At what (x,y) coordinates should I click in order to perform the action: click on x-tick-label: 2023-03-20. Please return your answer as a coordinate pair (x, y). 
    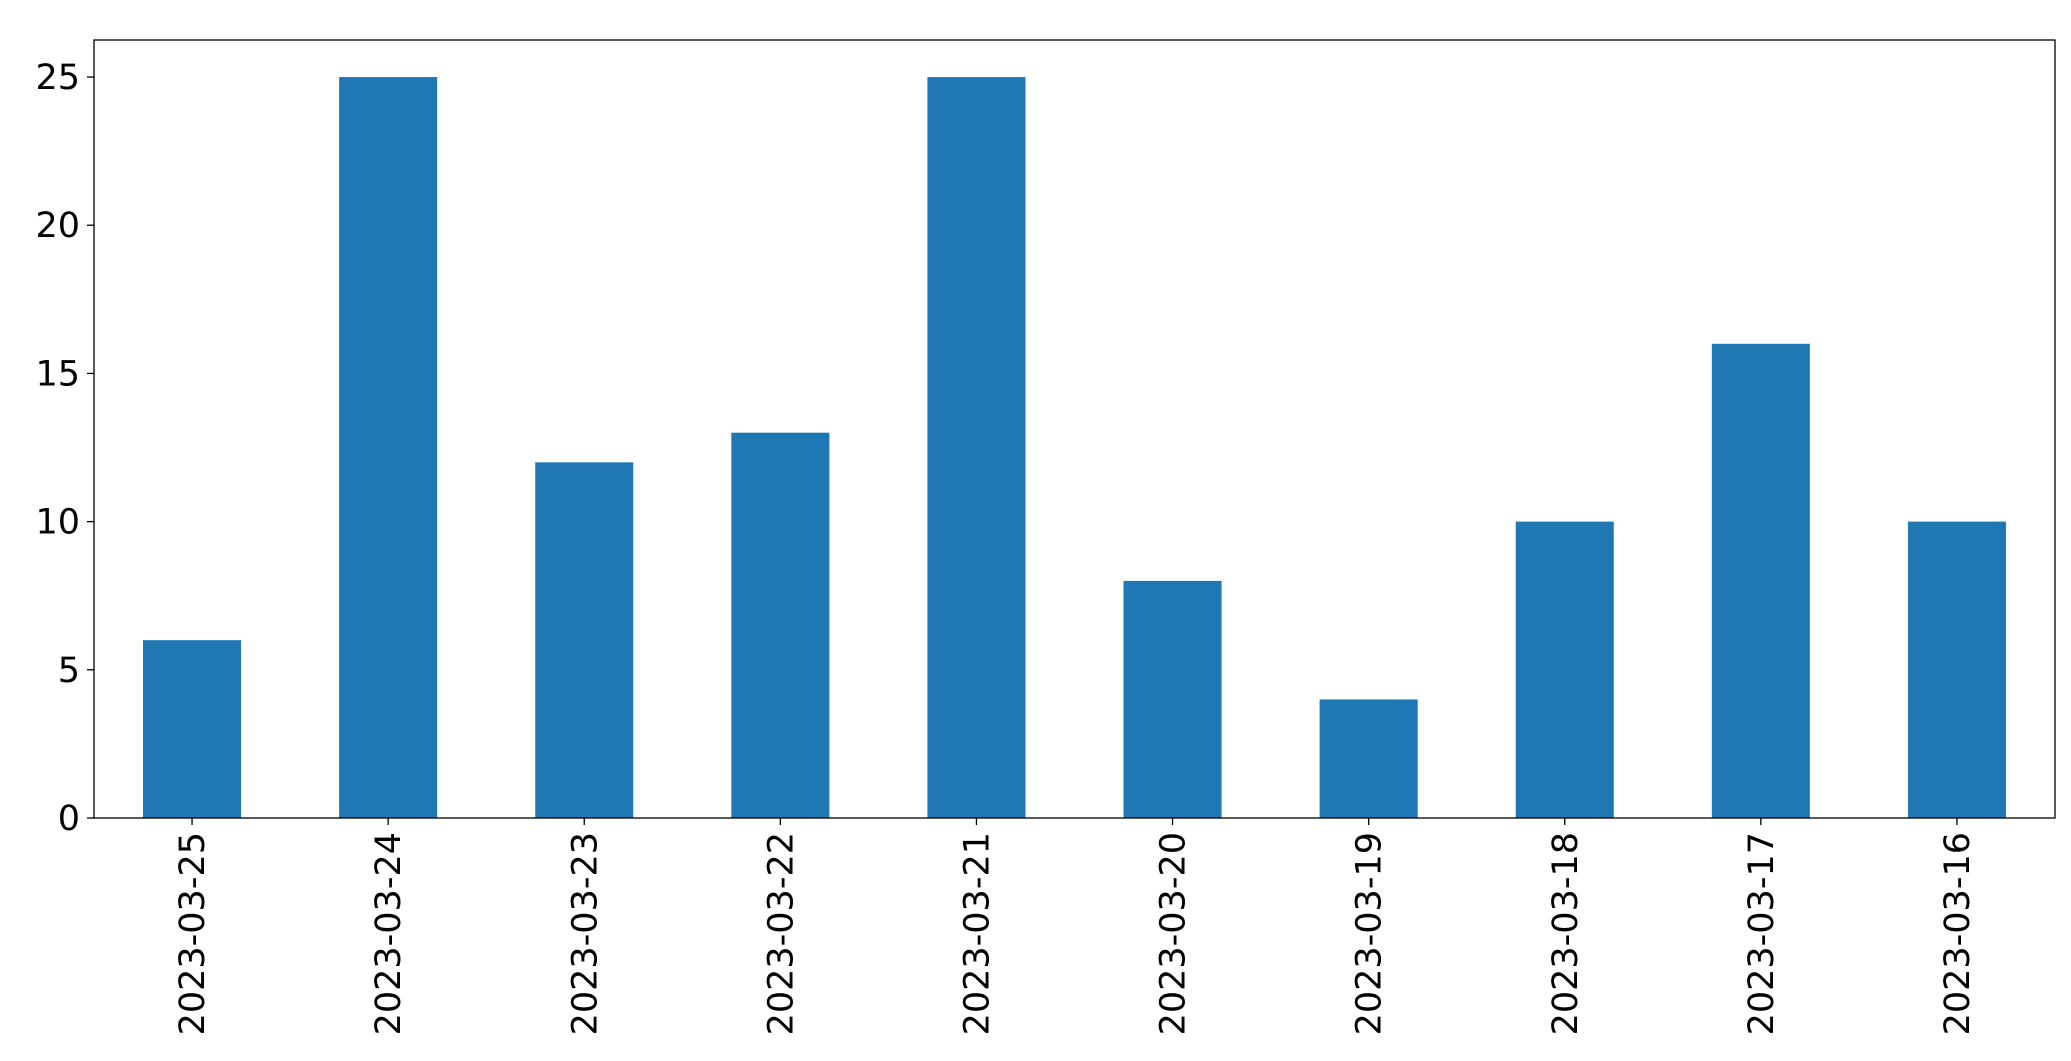
    Looking at the image, I should click on (1174, 933).